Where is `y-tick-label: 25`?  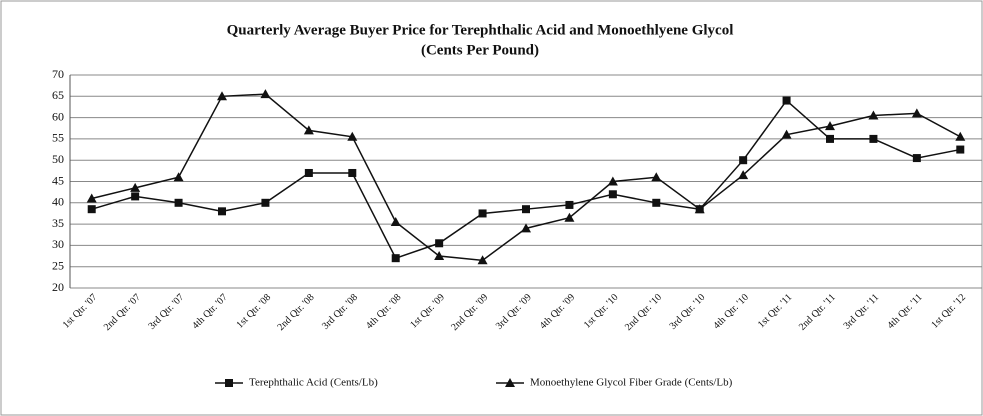 y-tick-label: 25 is located at coordinates (58, 265).